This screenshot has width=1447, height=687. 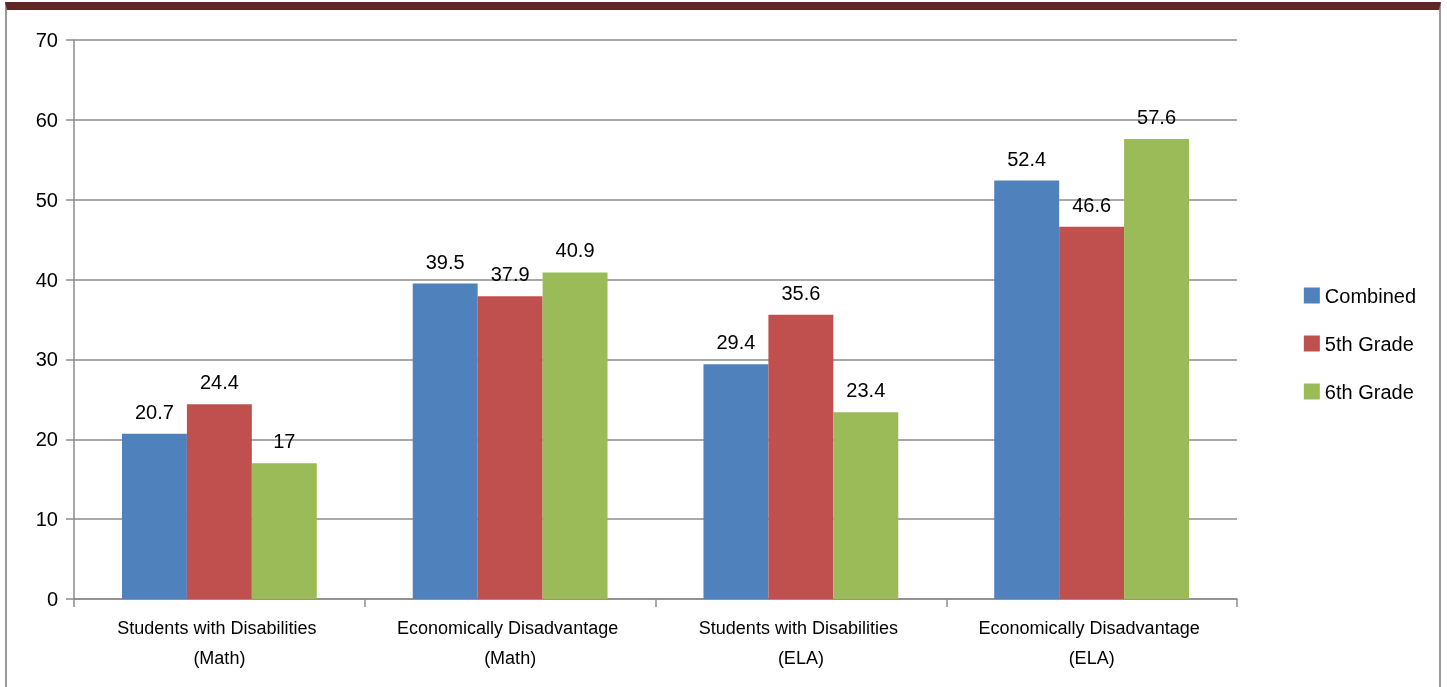 What do you see at coordinates (1157, 117) in the screenshot?
I see `data-label: 57.6` at bounding box center [1157, 117].